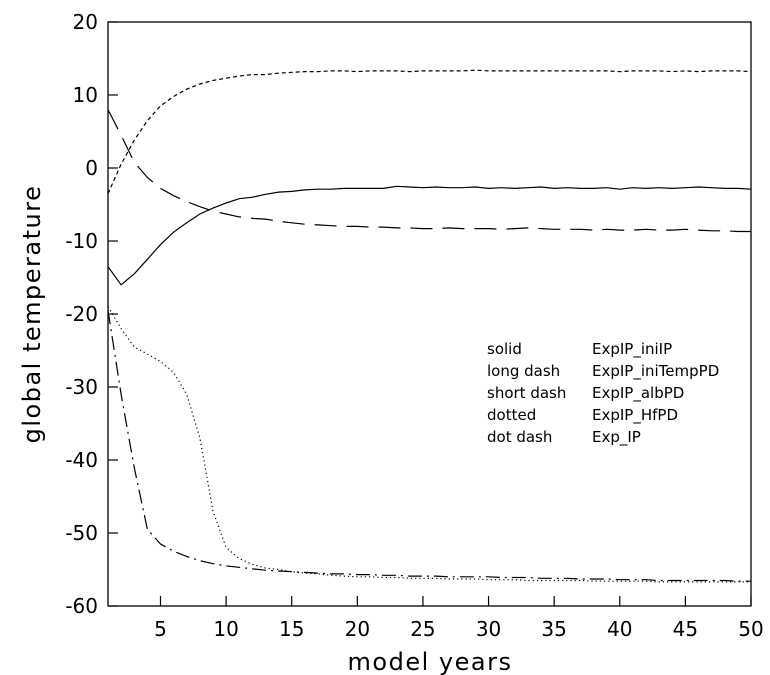  I want to click on y-tick-label: -40, so click(81, 460).